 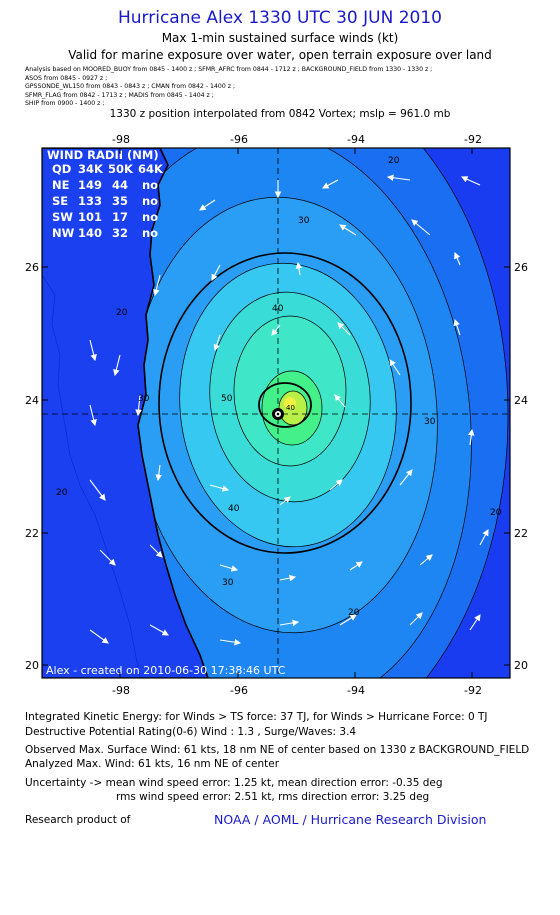 What do you see at coordinates (60, 201) in the screenshot?
I see `radii-cell: SE` at bounding box center [60, 201].